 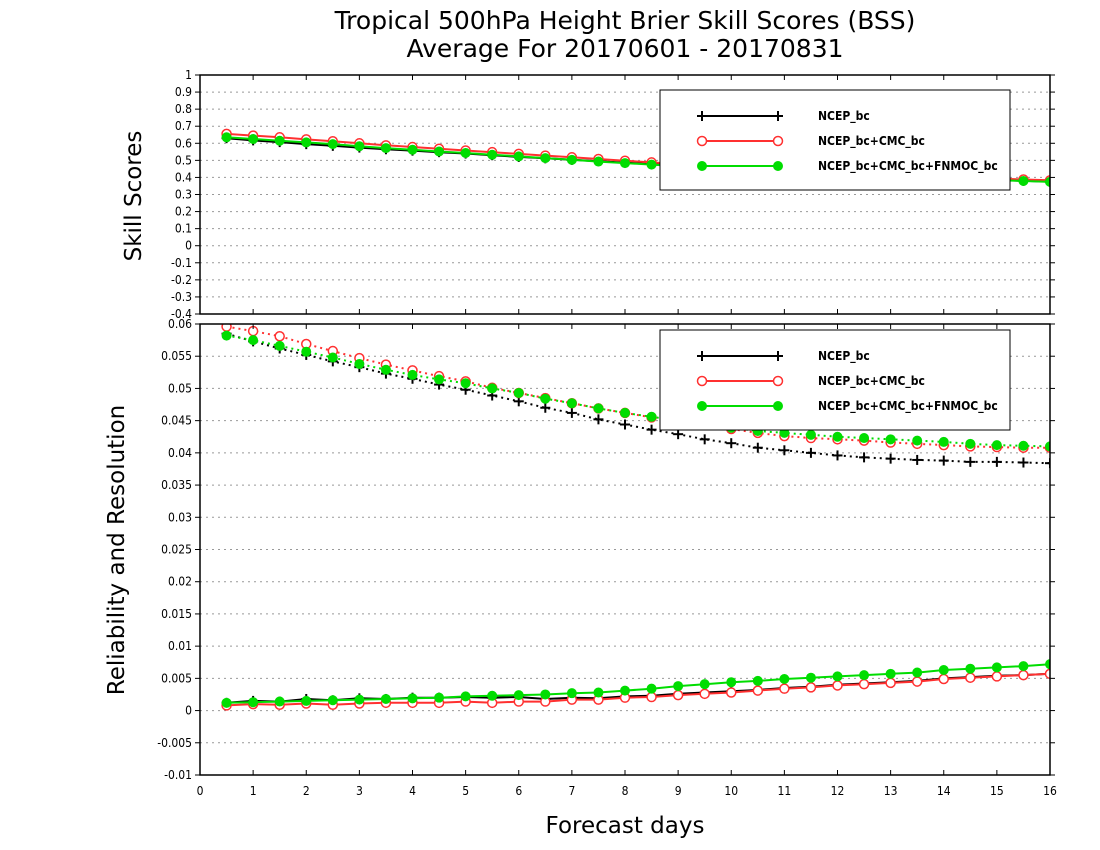 I want to click on x-tick-label: 13, so click(x=891, y=791).